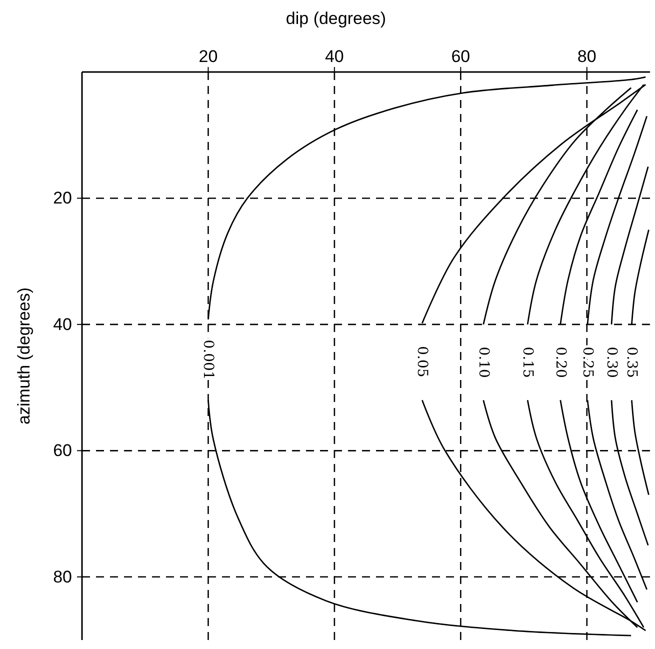  Describe the element at coordinates (528, 362) in the screenshot. I see `text: 0.15` at that location.